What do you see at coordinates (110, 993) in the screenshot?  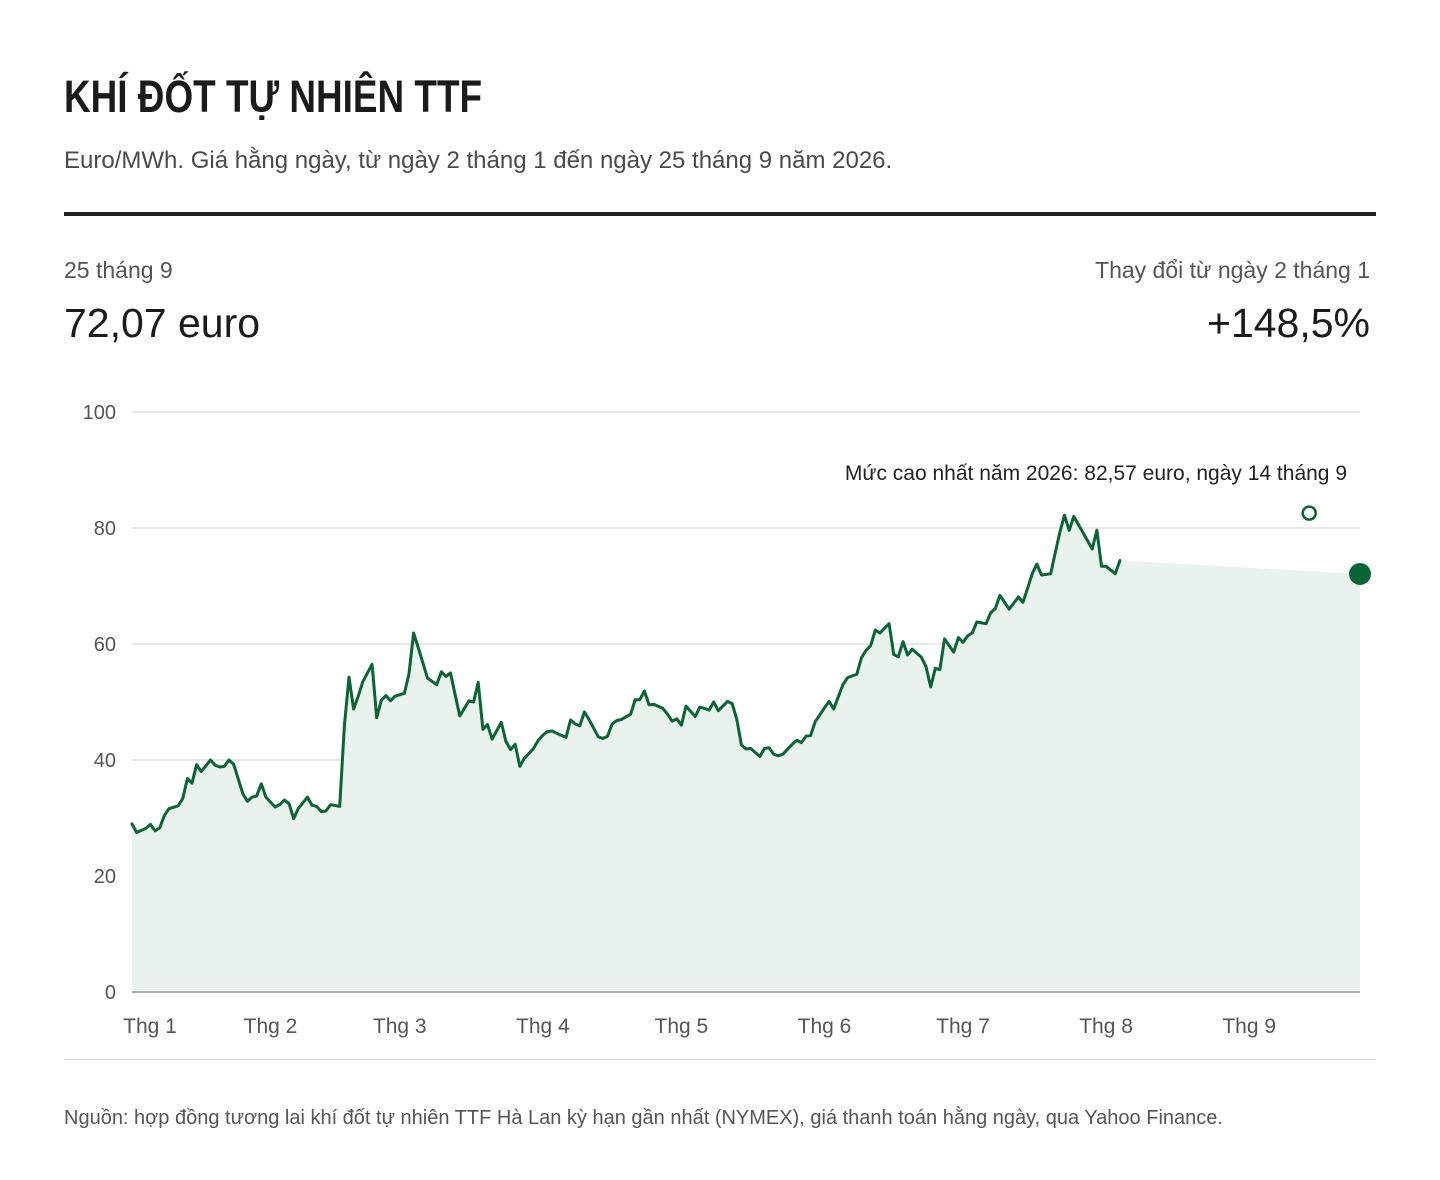 I see `y-tick-label: 0` at bounding box center [110, 993].